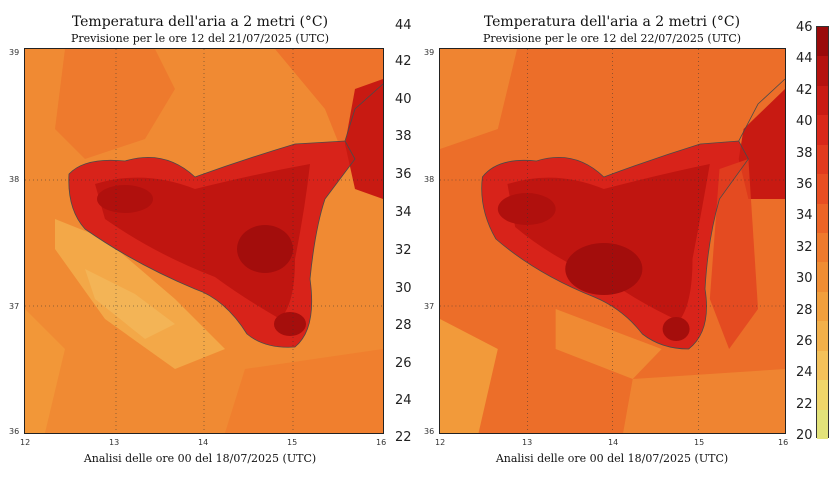 The height and width of the screenshot is (487, 829). I want to click on temperature-colorbar, so click(822, 233).